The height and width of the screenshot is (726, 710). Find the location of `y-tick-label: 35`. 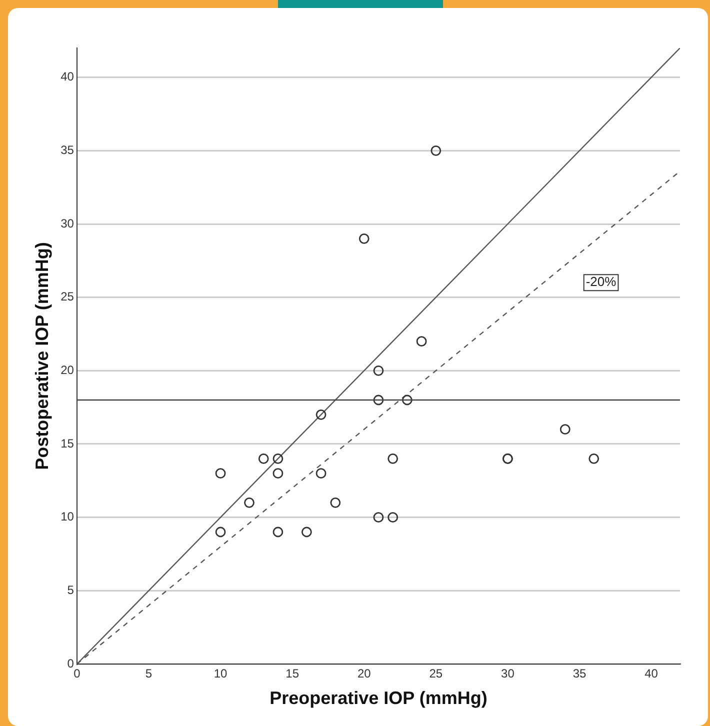

y-tick-label: 35 is located at coordinates (67, 149).